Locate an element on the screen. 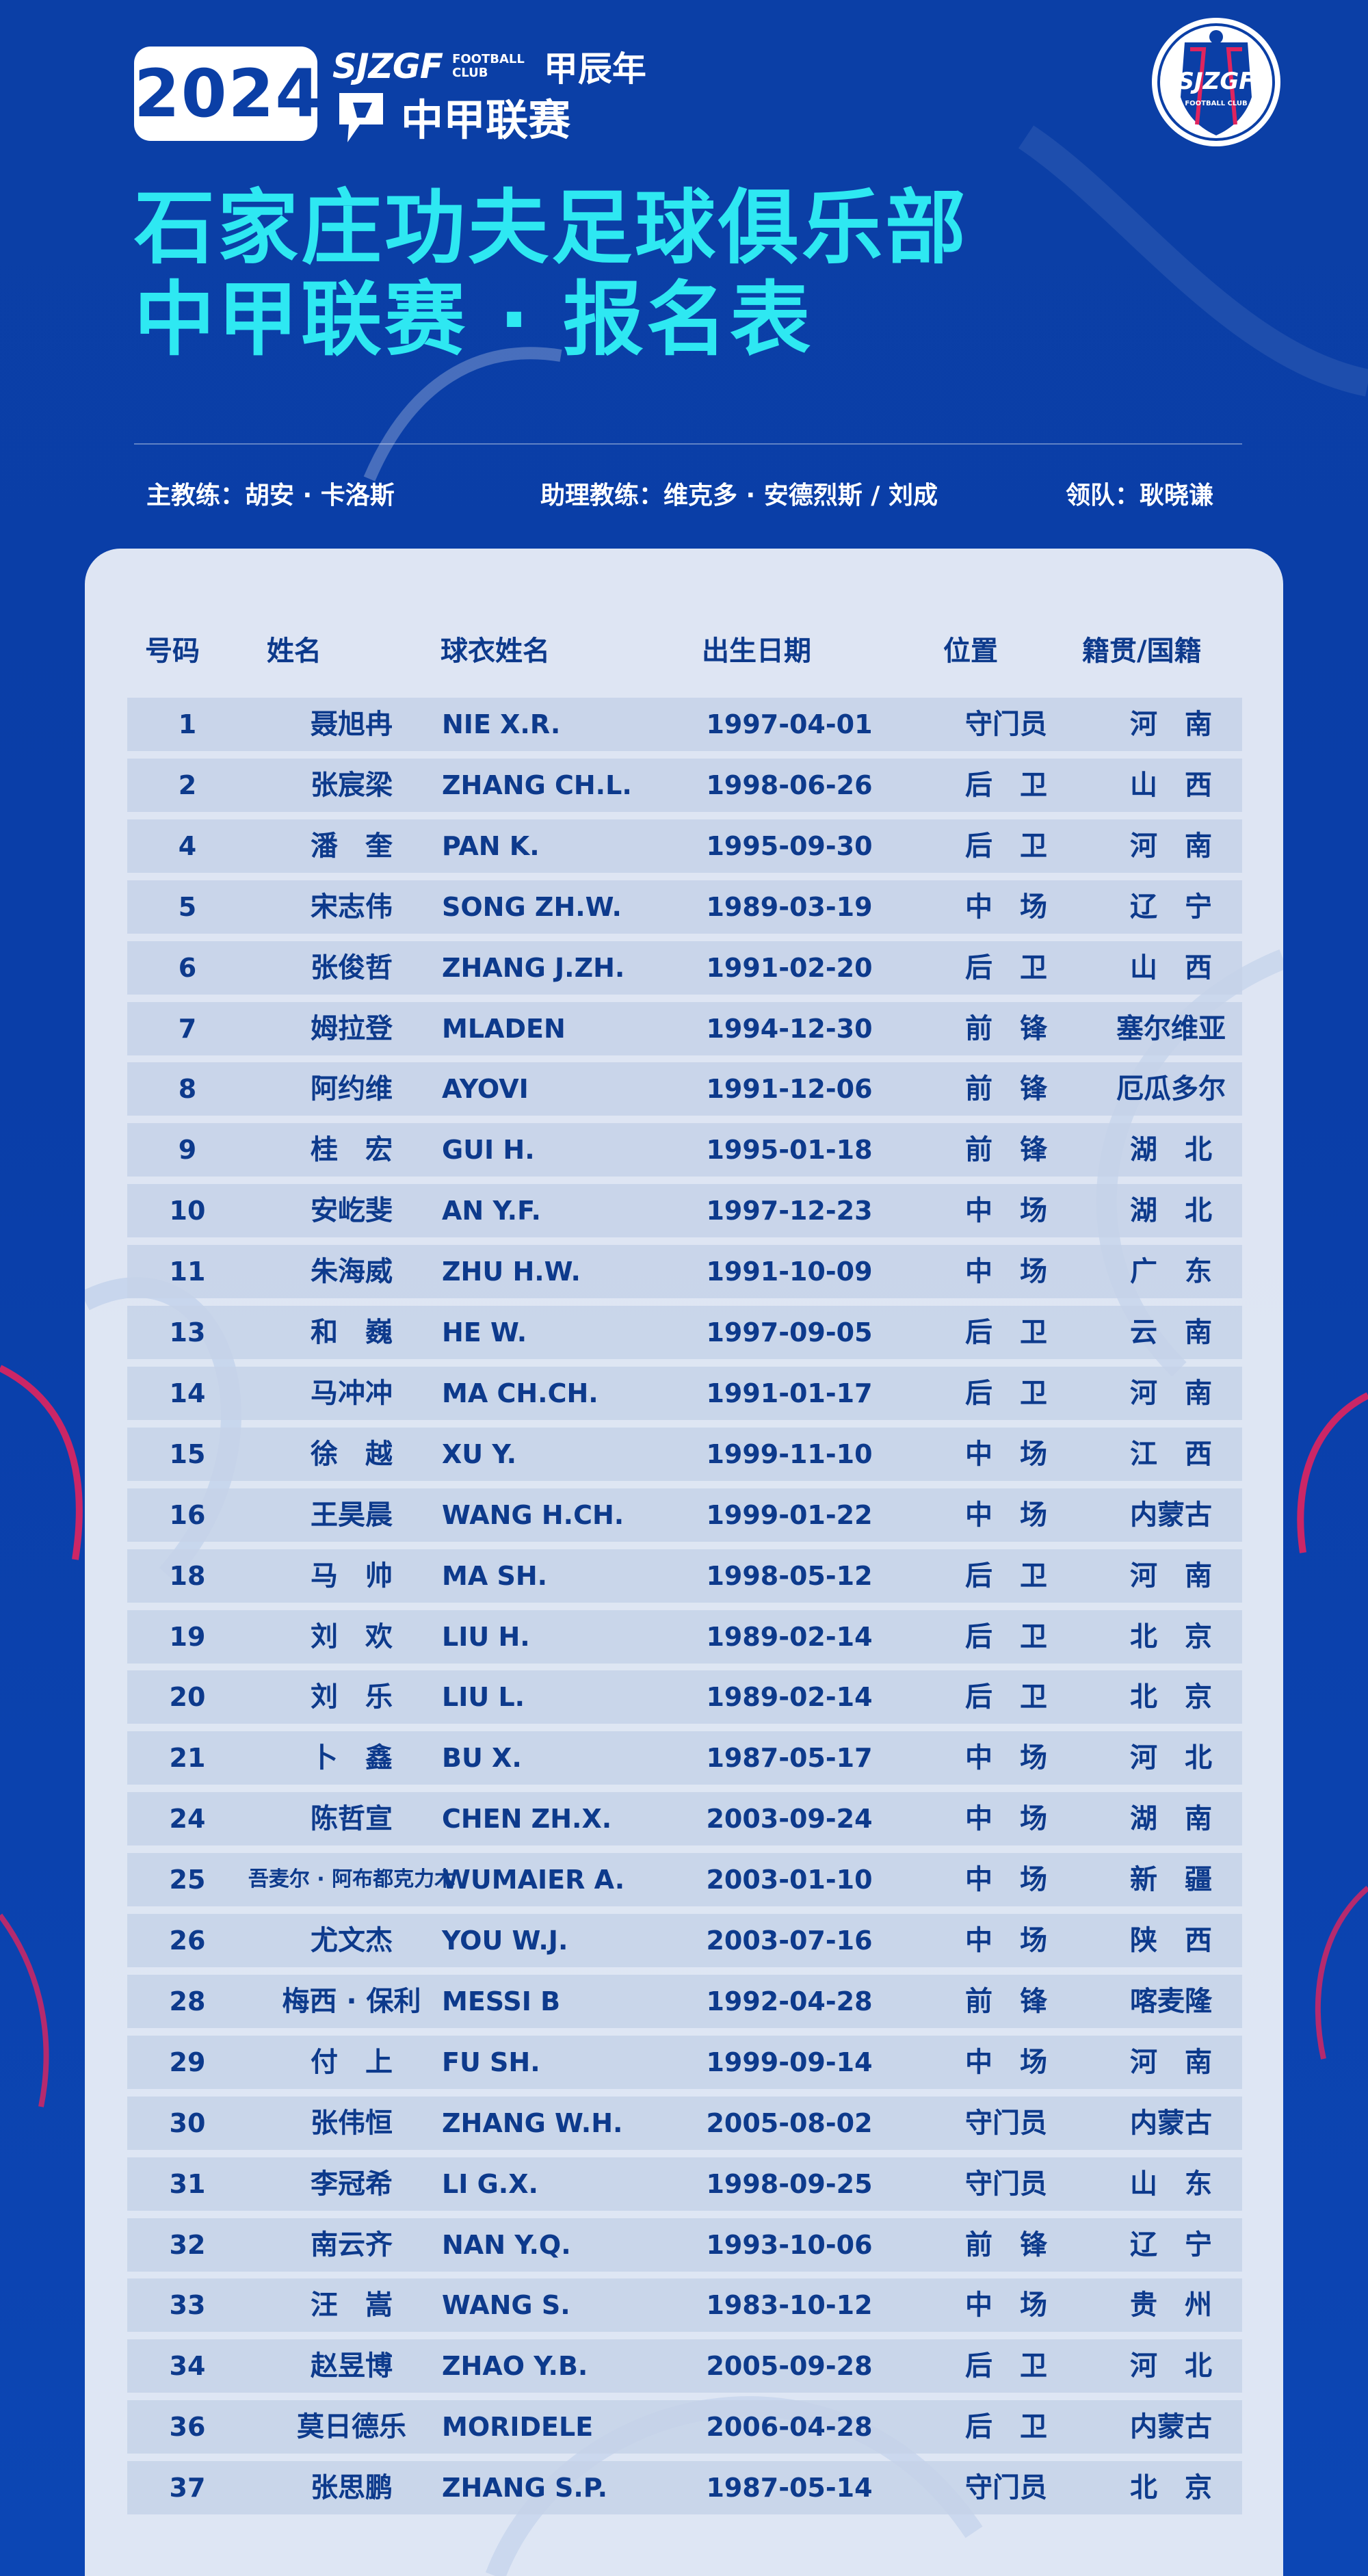  player-shirt-name: AYOVI is located at coordinates (486, 1089).